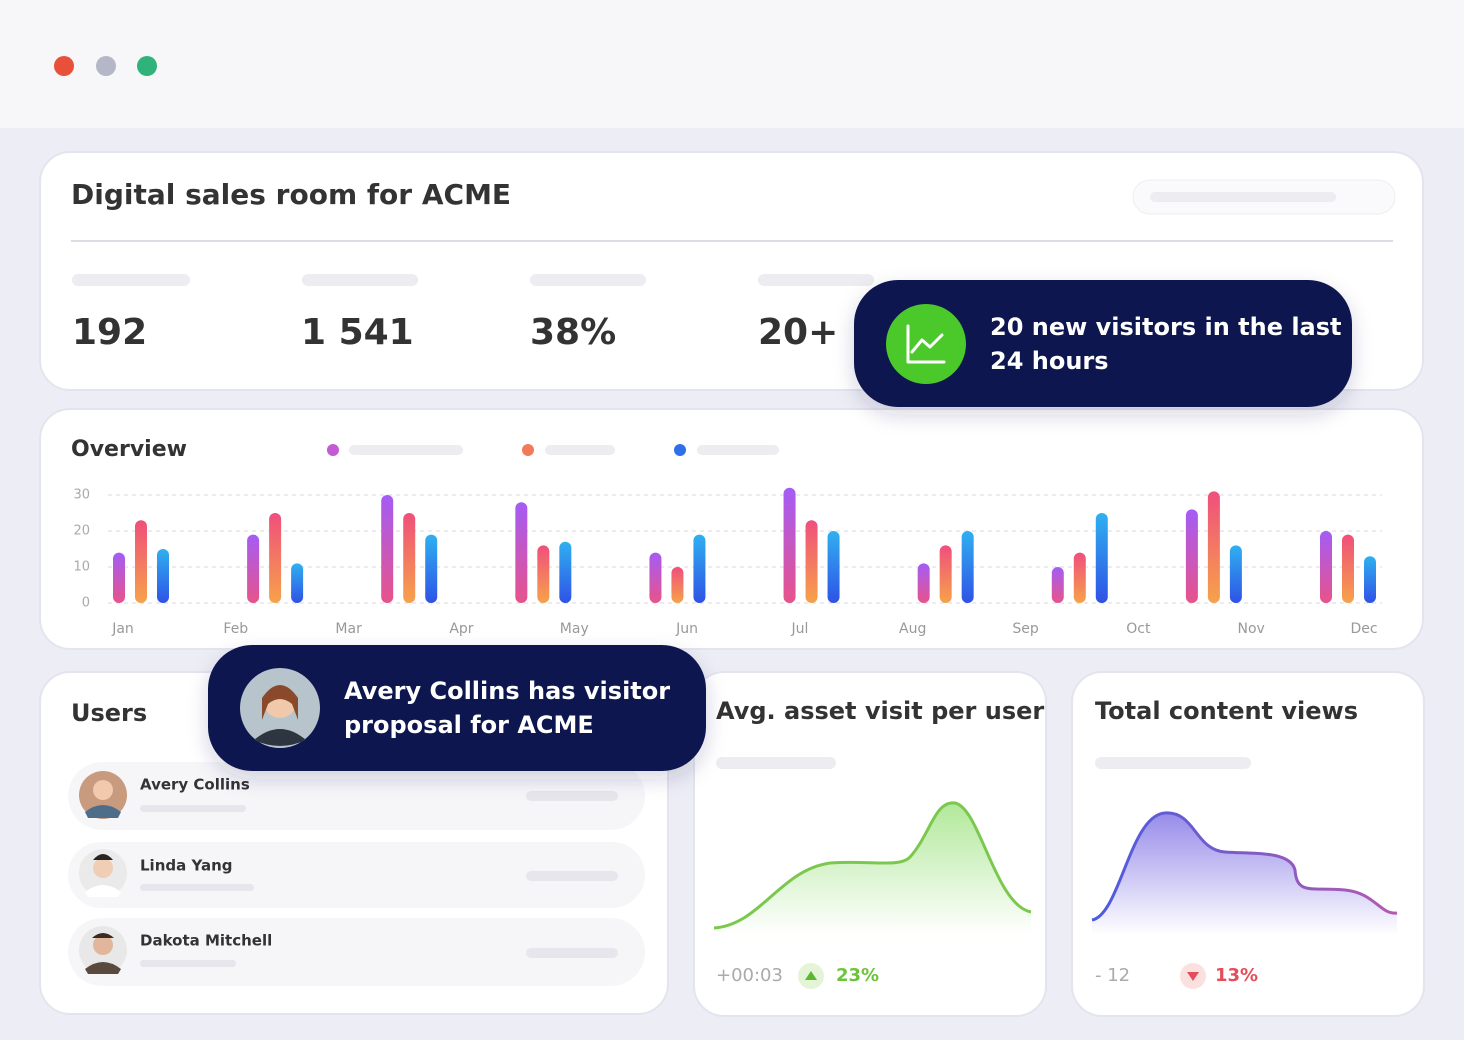  What do you see at coordinates (109, 713) in the screenshot?
I see `users-title: Users` at bounding box center [109, 713].